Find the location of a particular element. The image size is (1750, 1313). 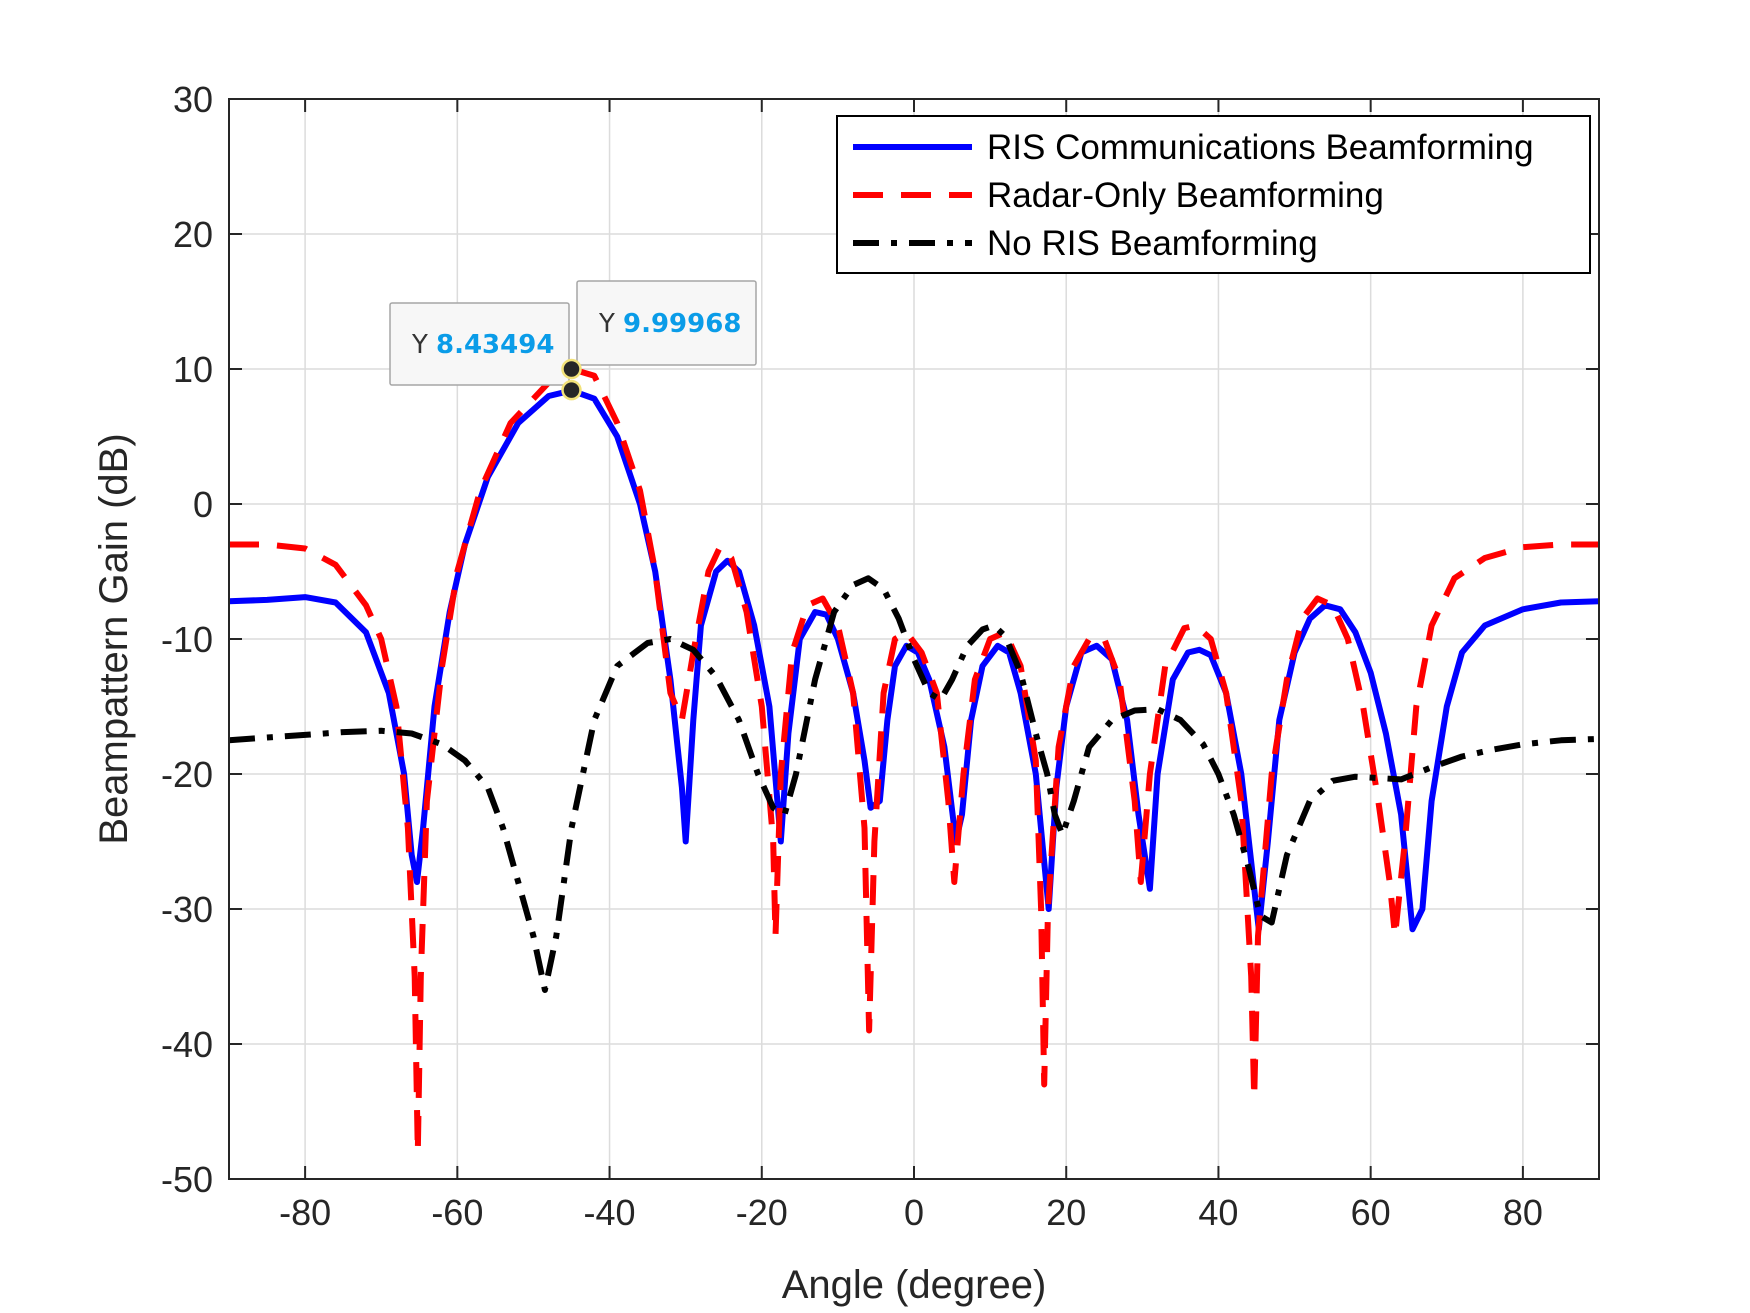

x-tick-label: 0 is located at coordinates (914, 1212).